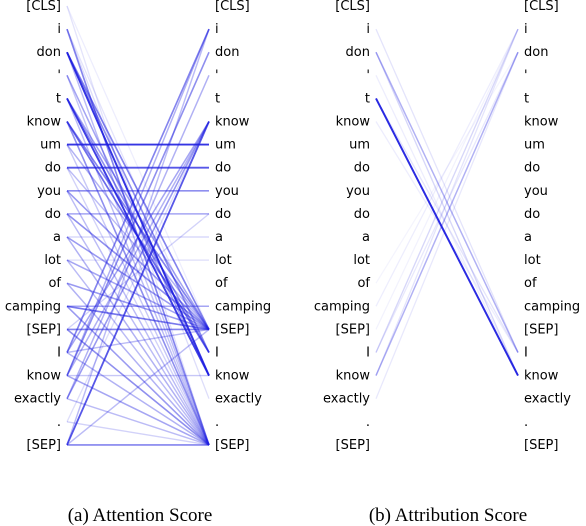 The image size is (586, 526). I want to click on attention-left-token: exactly, so click(37, 399).